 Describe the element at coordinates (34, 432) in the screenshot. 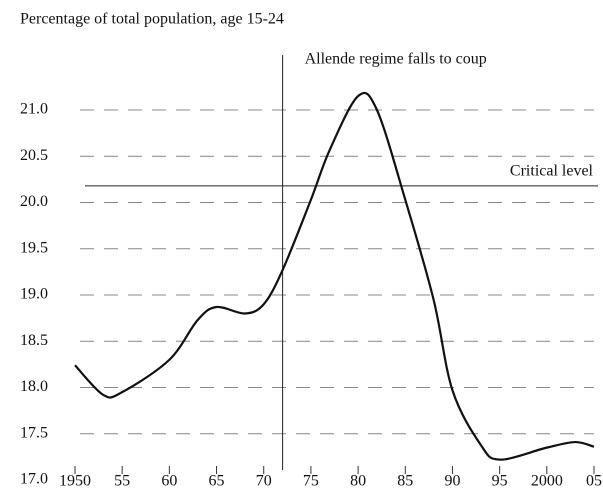

I see `y-tick-label: 17.5` at that location.